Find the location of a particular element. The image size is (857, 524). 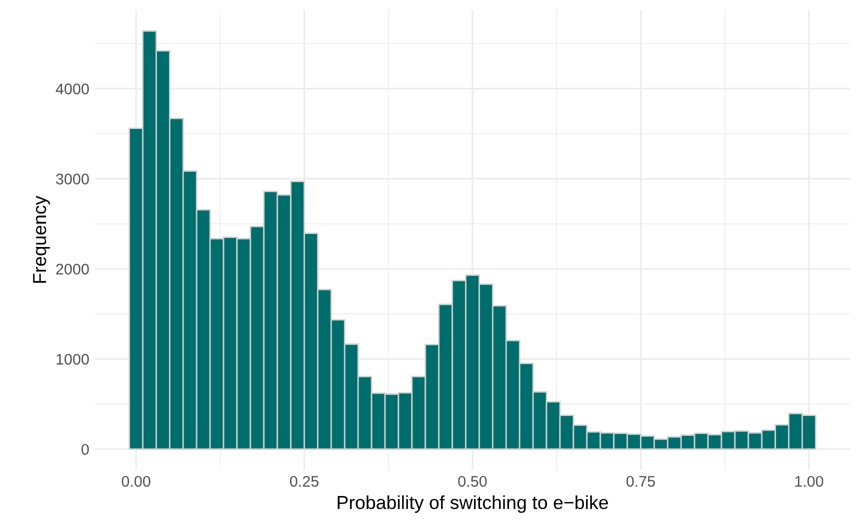

y-tick-label: 2000 is located at coordinates (72, 269).